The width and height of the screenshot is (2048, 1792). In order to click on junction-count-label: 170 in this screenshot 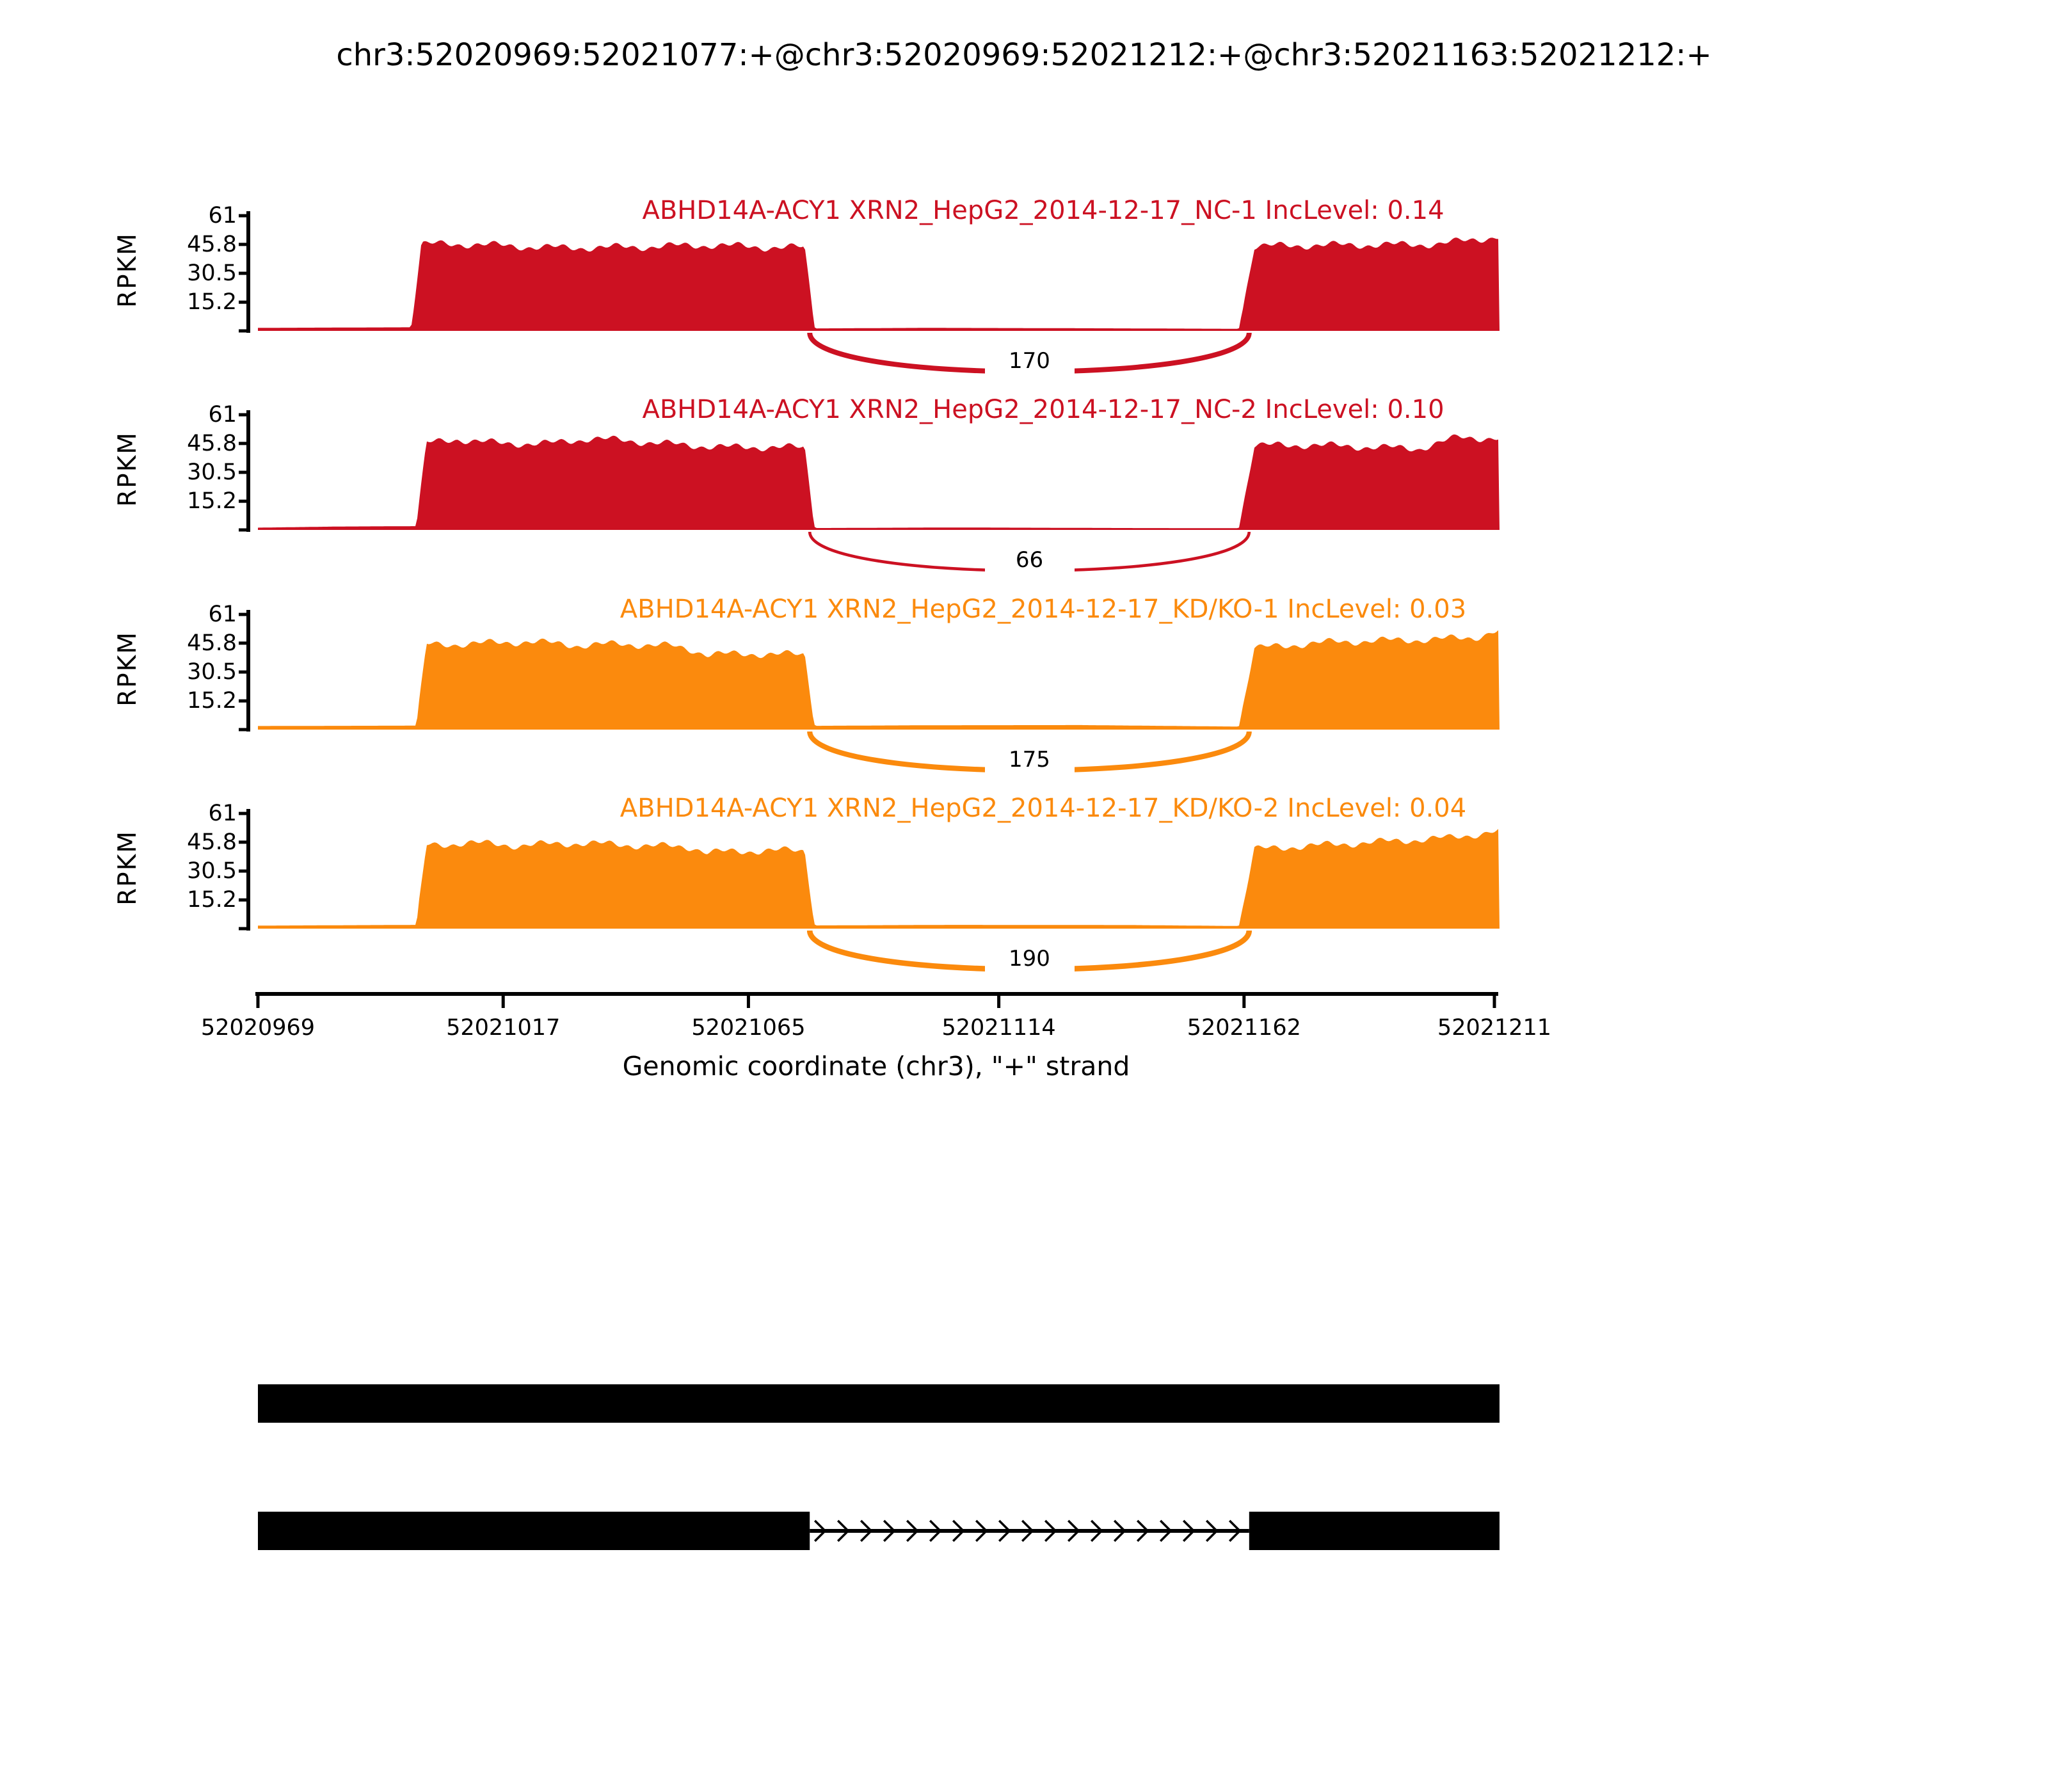, I will do `click(1029, 361)`.